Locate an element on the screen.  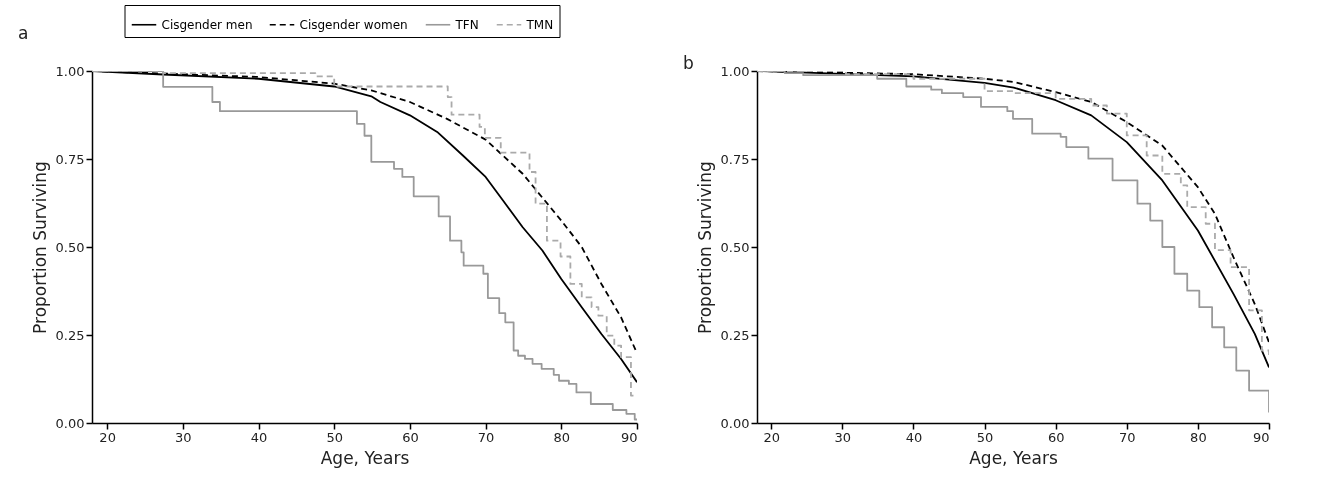
legend-label: Cisgender men is located at coordinates (207, 24).